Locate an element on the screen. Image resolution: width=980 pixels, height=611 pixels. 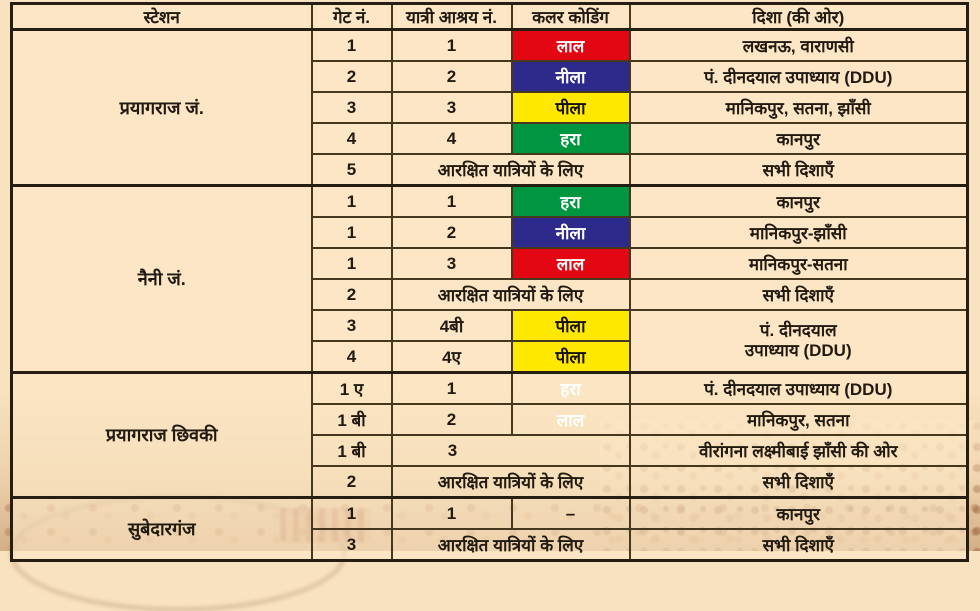
header-direction: दिशा (की ओर) is located at coordinates (798, 16).